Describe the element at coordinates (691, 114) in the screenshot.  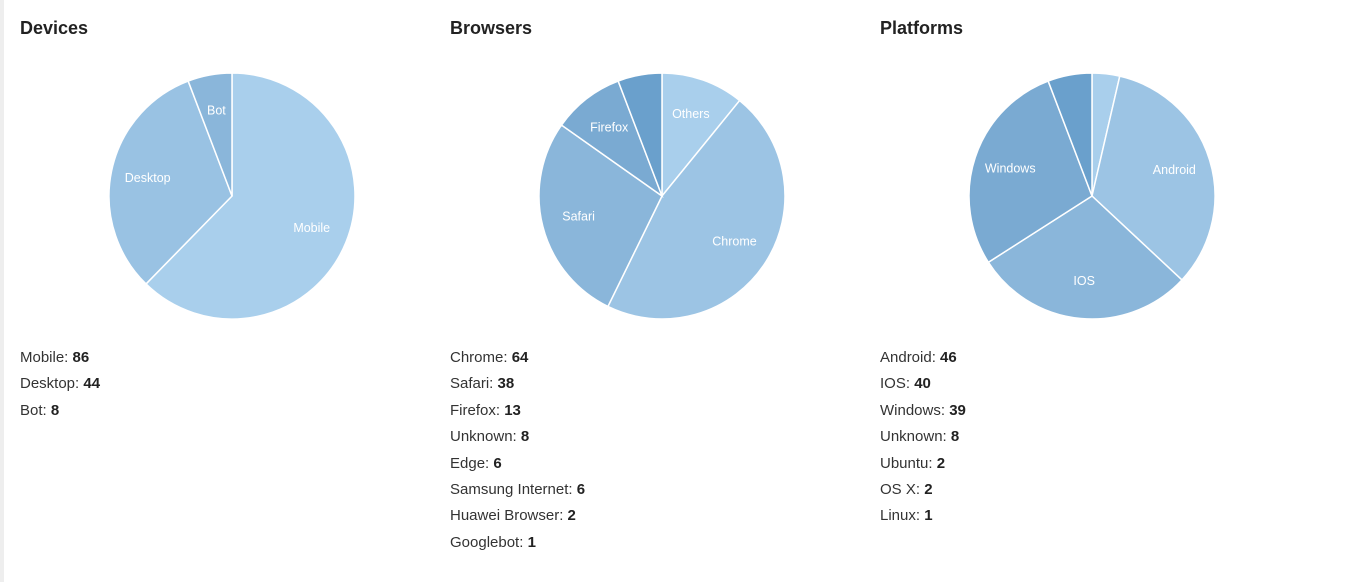
I see `slice-label: Others` at that location.